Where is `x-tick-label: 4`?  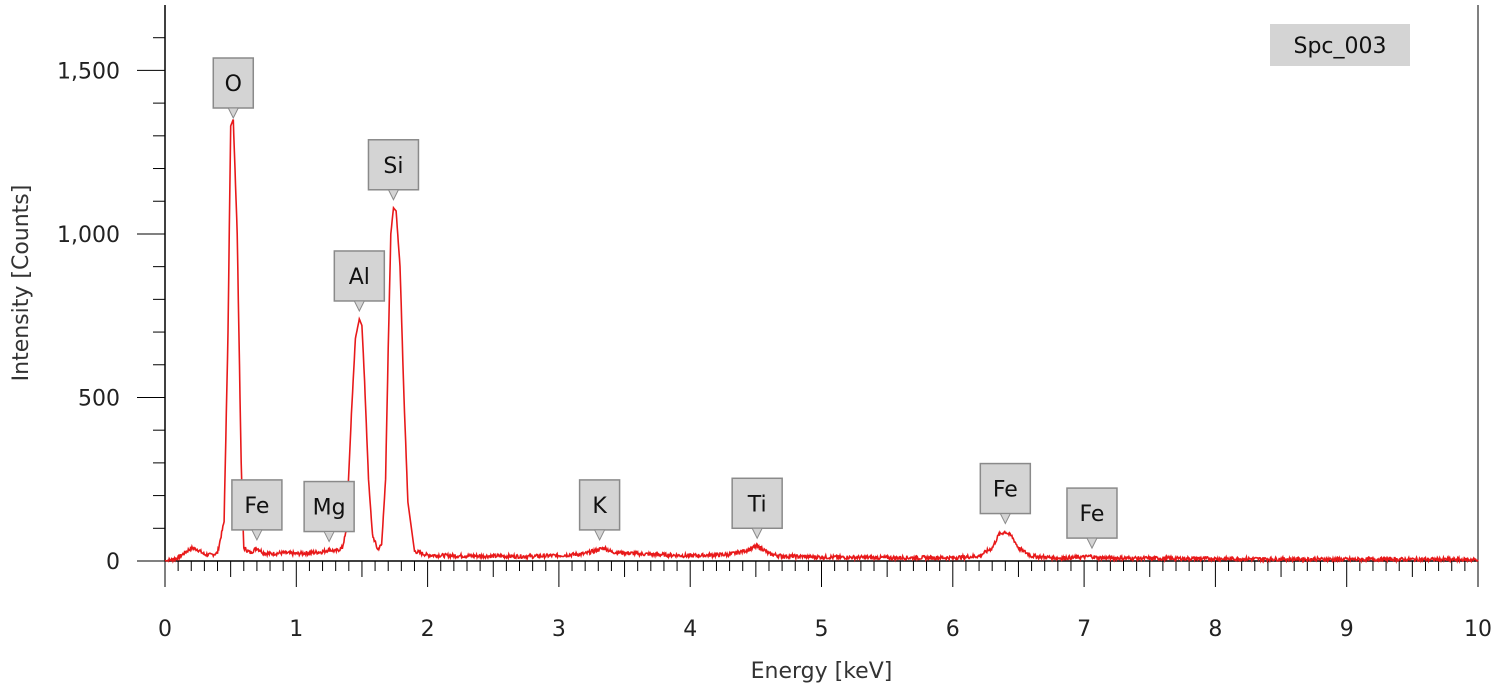 x-tick-label: 4 is located at coordinates (690, 629).